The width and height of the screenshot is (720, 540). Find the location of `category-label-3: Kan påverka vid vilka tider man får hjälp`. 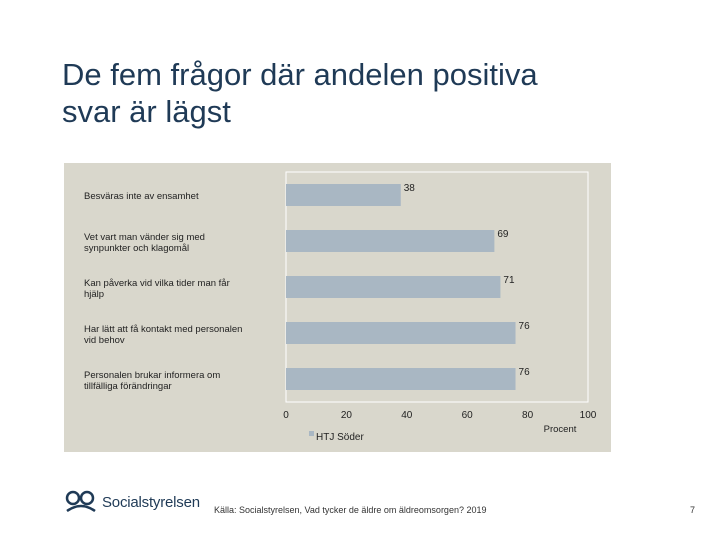

category-label-3: Kan påverka vid vilka tider man får hjälp is located at coordinates (157, 289).